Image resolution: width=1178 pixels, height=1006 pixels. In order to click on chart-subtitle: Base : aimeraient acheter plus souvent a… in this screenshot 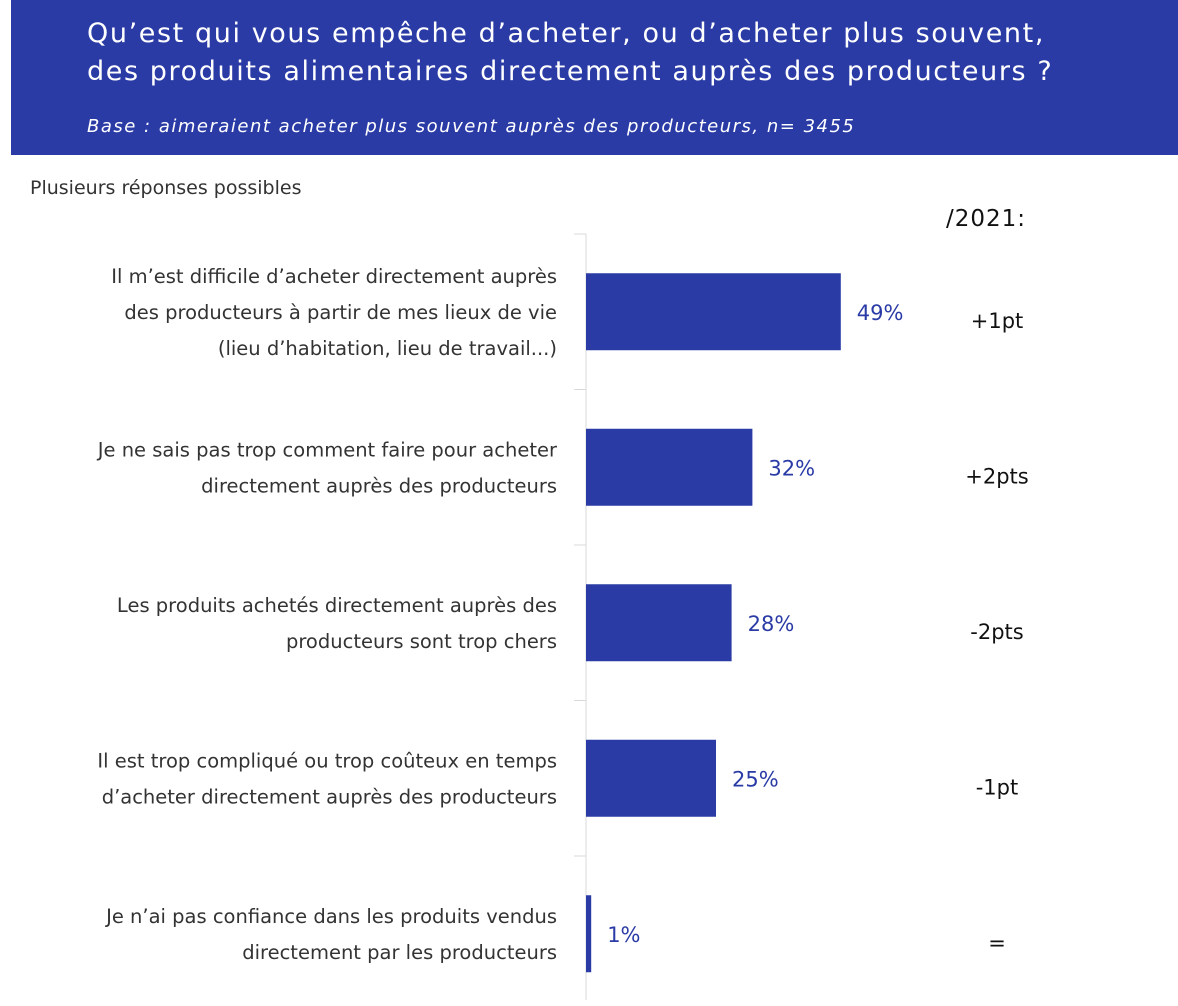, I will do `click(471, 126)`.